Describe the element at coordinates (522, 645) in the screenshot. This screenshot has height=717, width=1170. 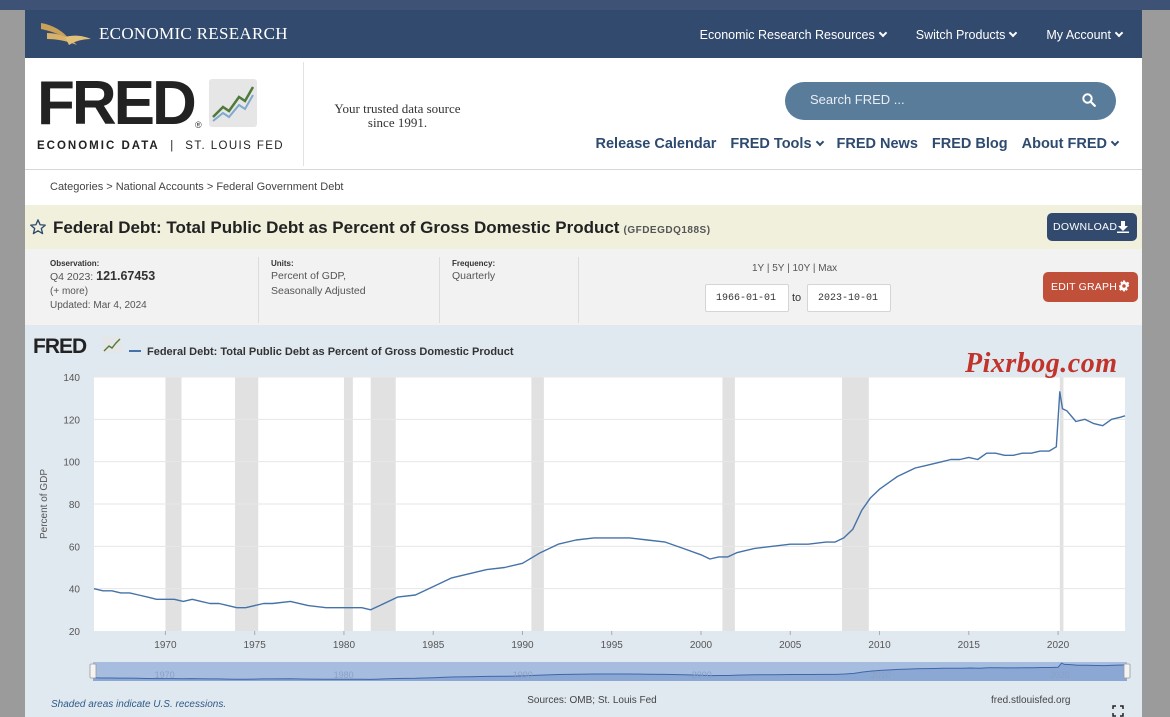
I see `x-tick-label: 1990` at that location.